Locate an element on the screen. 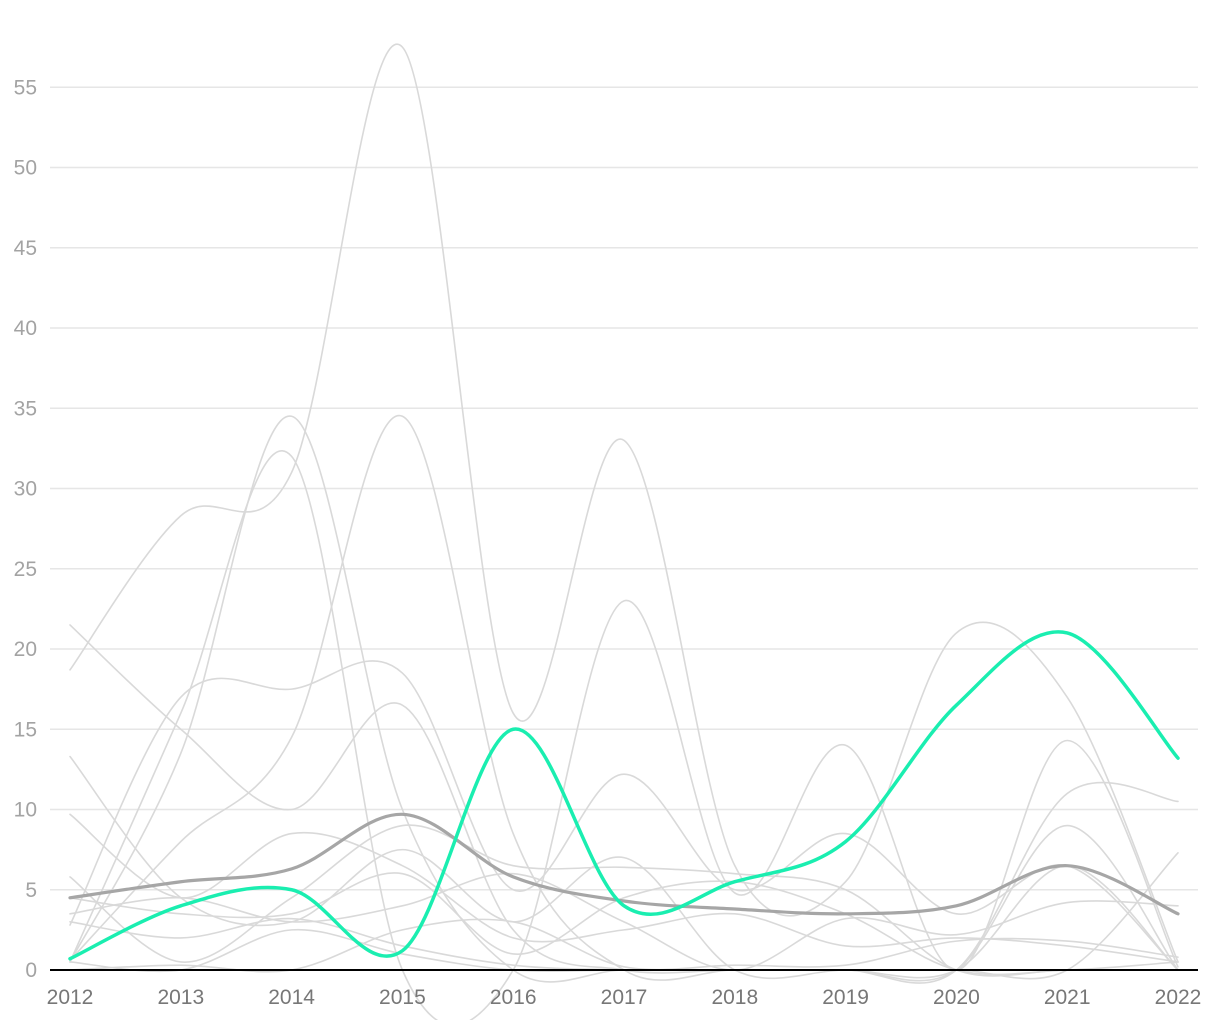 This screenshot has width=1220, height=1020. x-tick-label: 2021 is located at coordinates (1067, 997).